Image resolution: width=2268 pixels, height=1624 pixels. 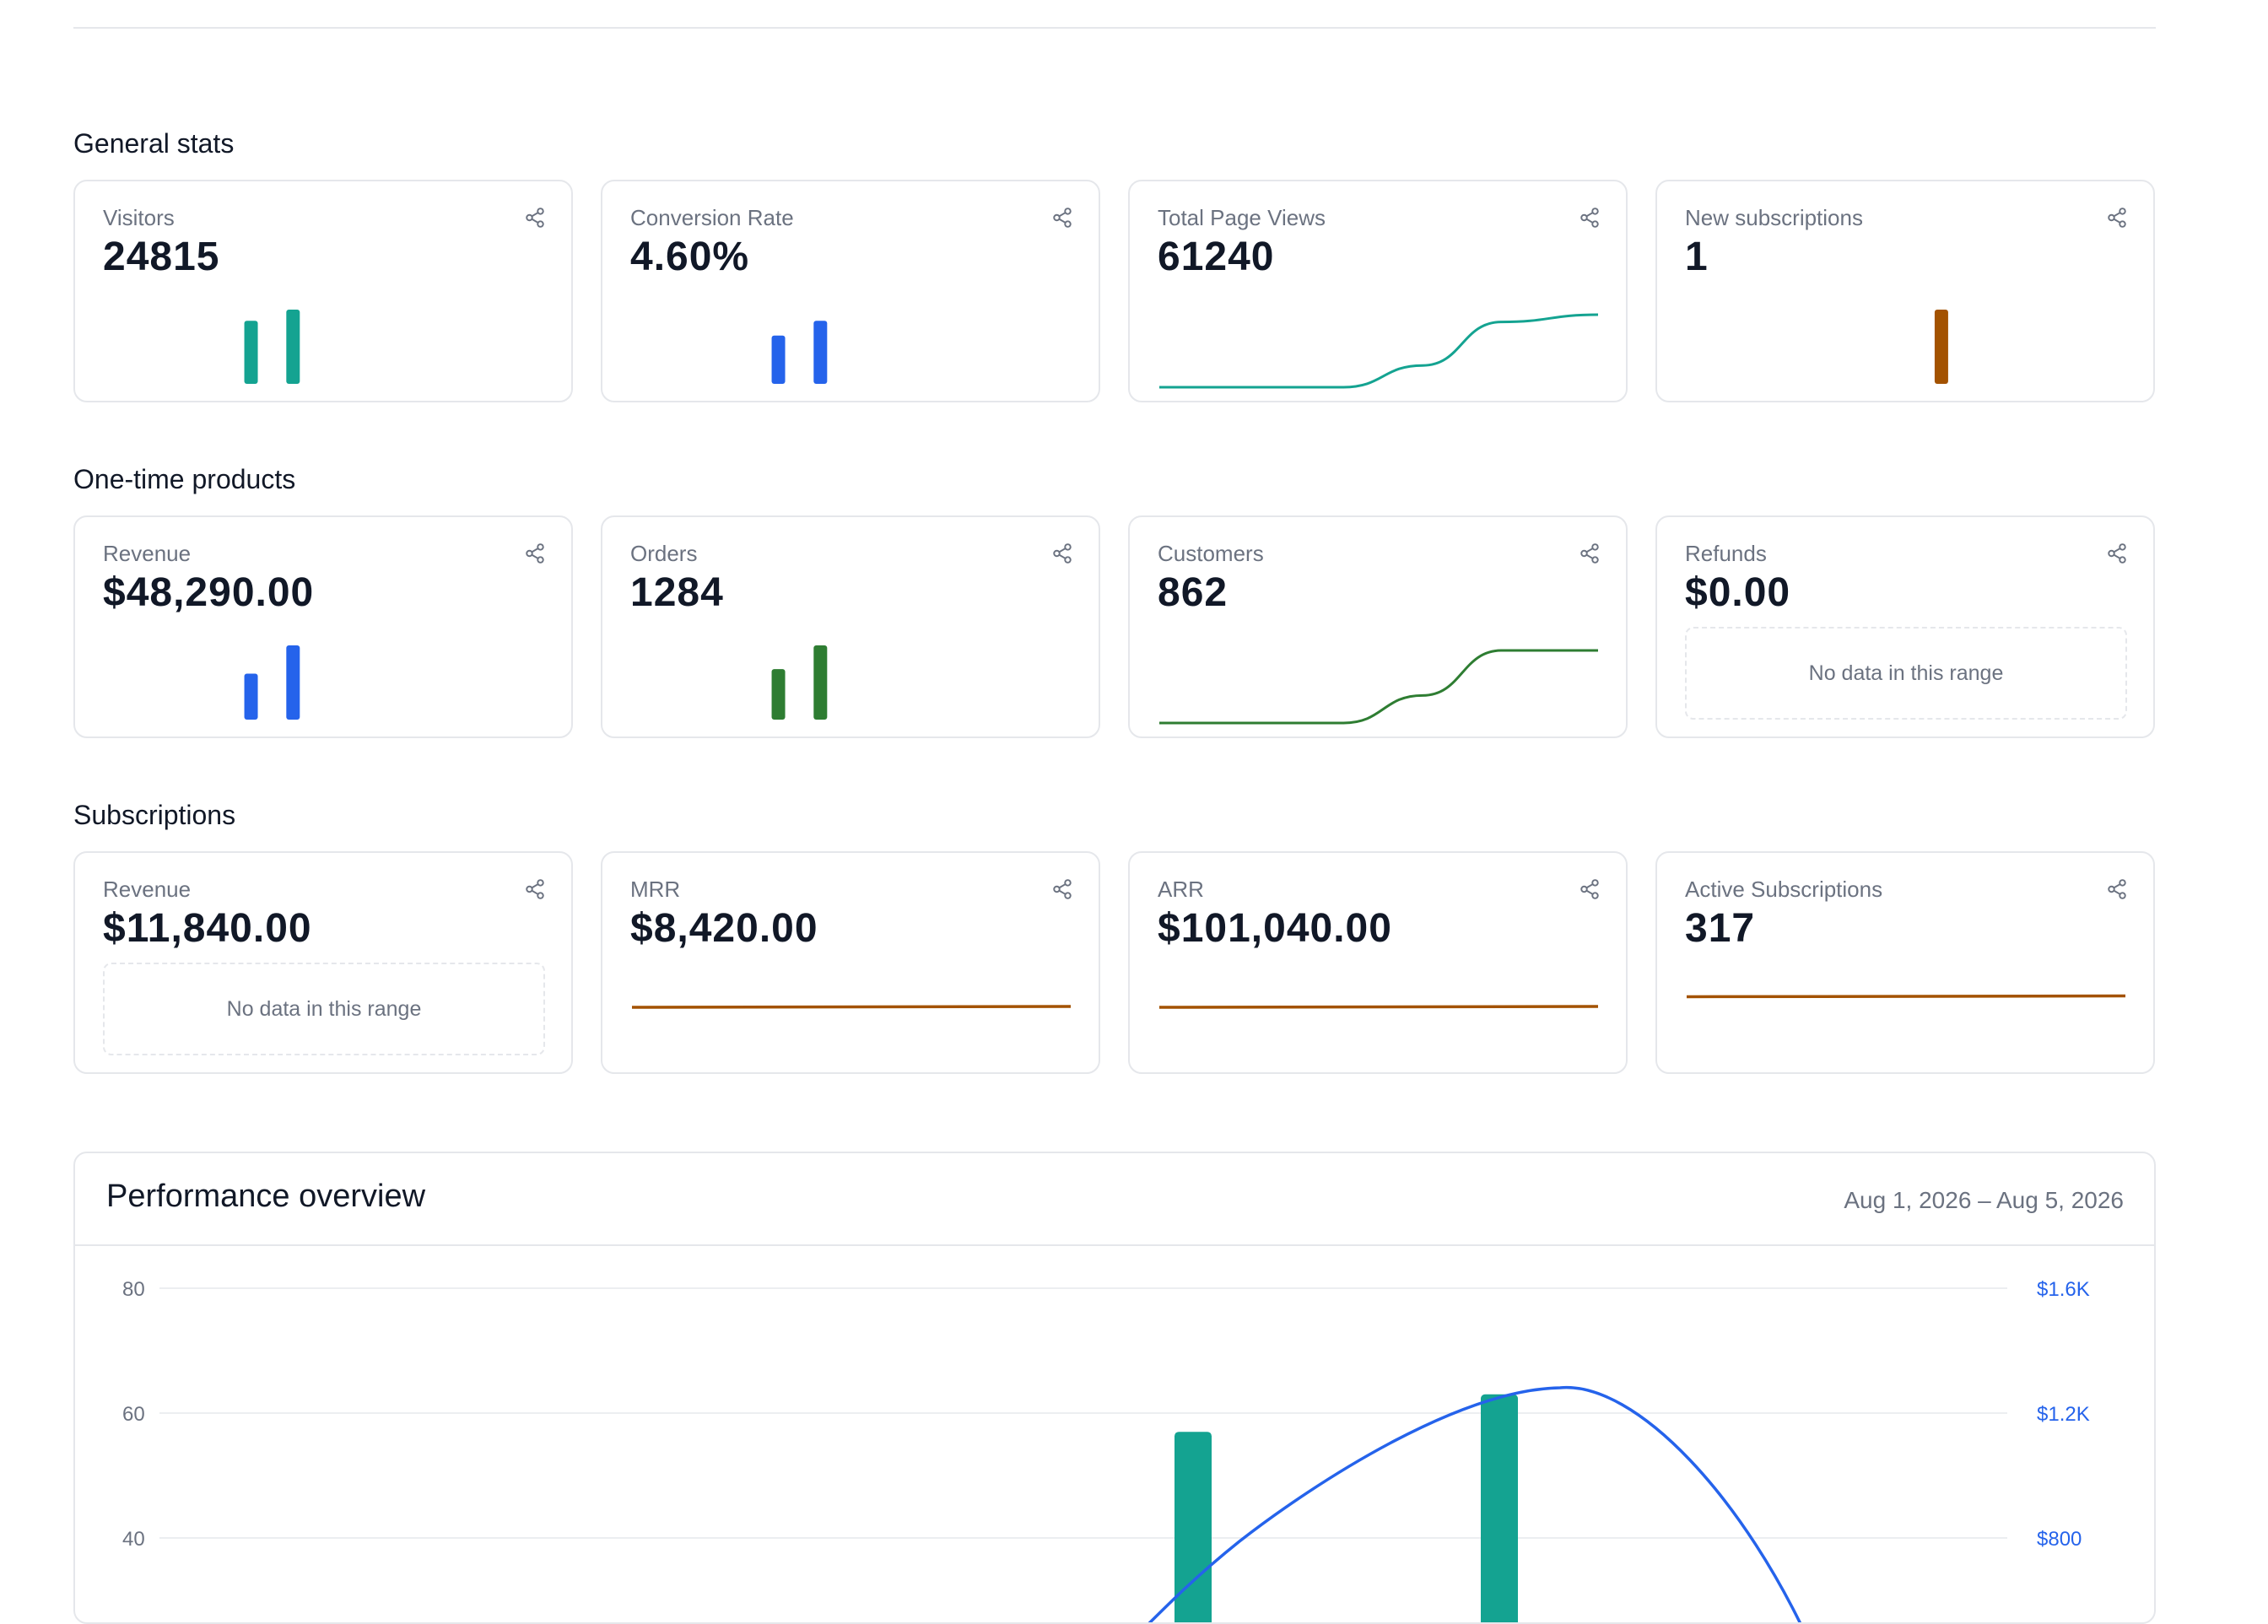 What do you see at coordinates (1774, 217) in the screenshot?
I see `card-label: New subscriptions` at bounding box center [1774, 217].